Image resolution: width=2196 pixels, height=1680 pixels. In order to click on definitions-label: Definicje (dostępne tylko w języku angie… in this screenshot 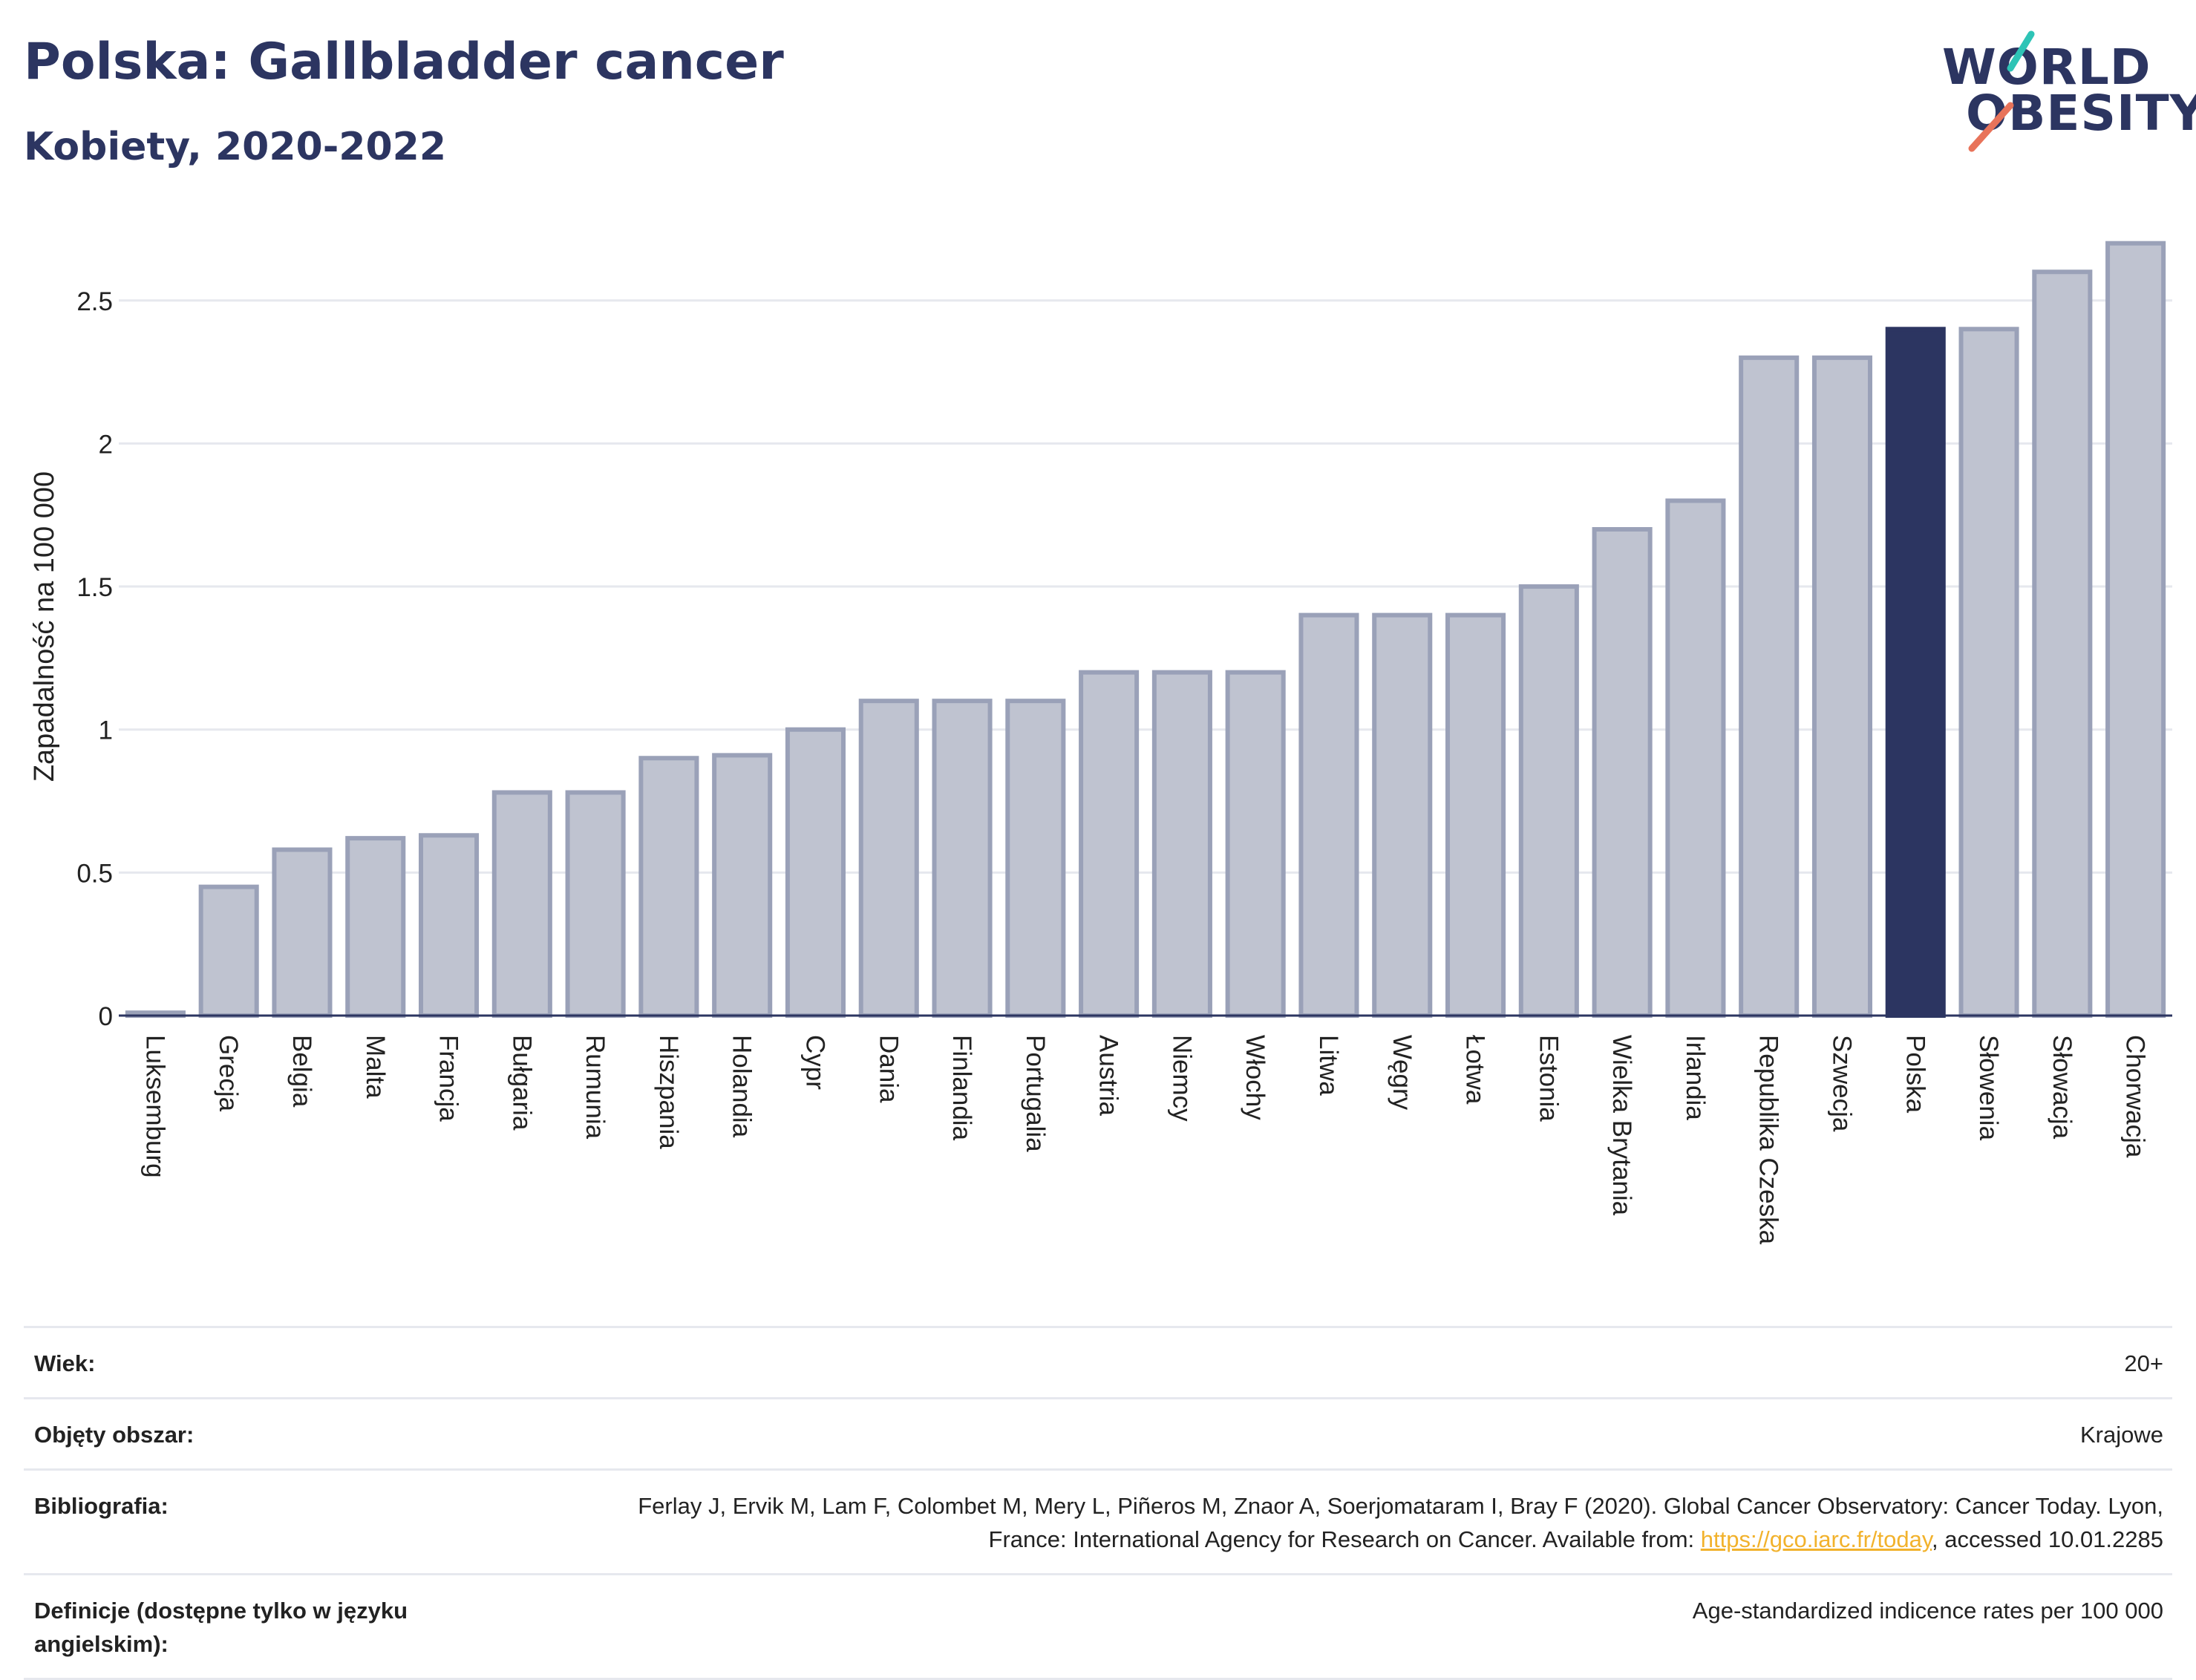, I will do `click(221, 1627)`.